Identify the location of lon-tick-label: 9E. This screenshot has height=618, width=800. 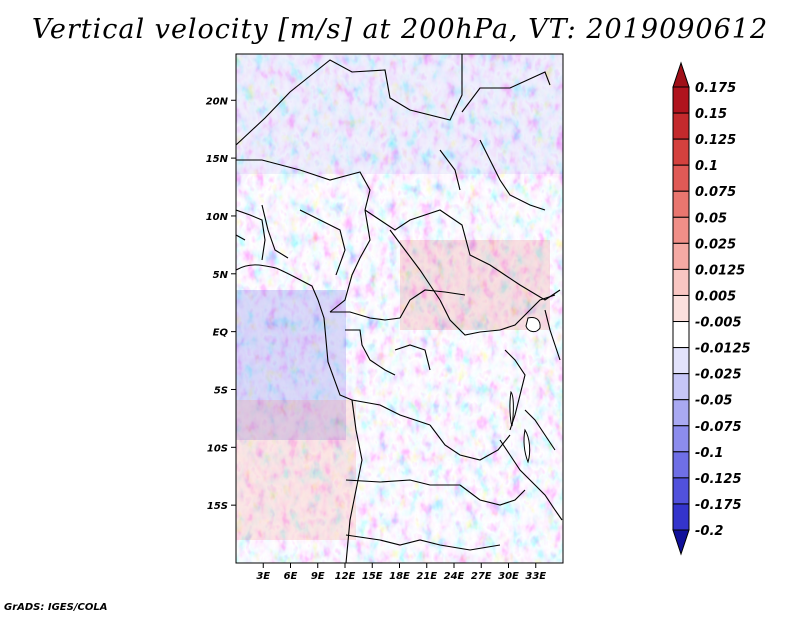
(318, 576).